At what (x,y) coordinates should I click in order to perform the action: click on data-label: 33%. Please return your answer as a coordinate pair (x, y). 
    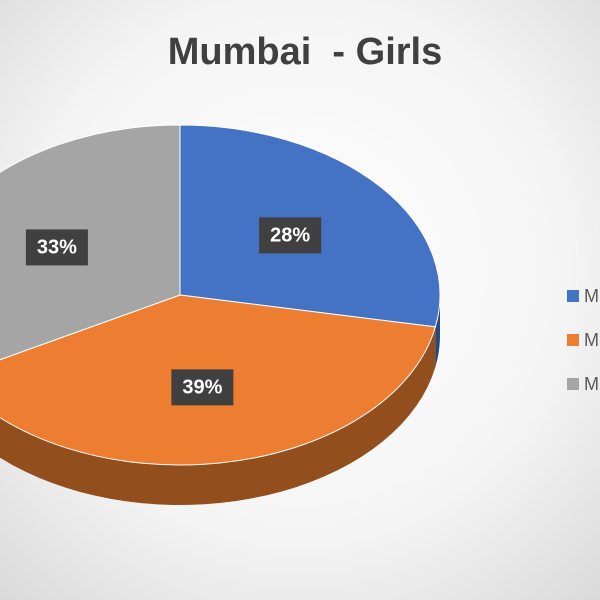
    Looking at the image, I should click on (57, 248).